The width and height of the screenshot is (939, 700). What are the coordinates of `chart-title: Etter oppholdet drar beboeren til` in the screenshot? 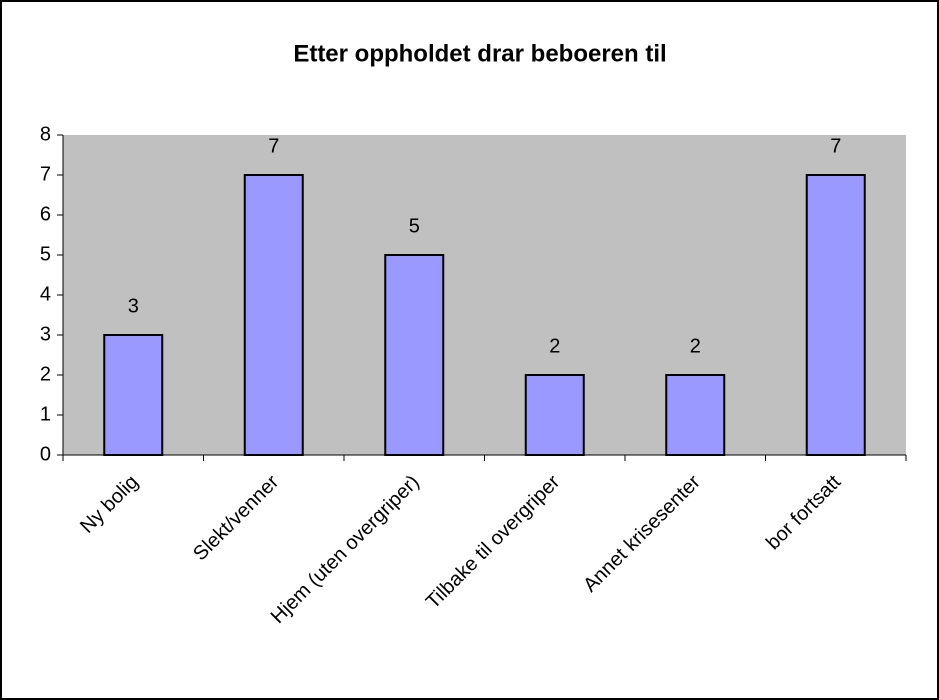 It's located at (479, 53).